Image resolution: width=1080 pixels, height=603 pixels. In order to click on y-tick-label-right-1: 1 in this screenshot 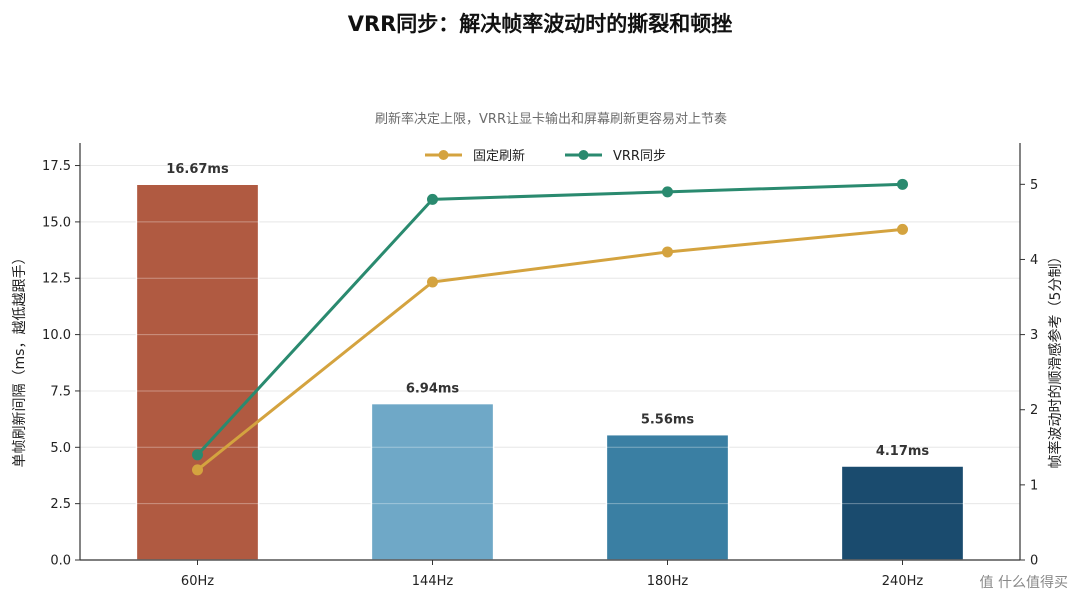, I will do `click(1034, 485)`.